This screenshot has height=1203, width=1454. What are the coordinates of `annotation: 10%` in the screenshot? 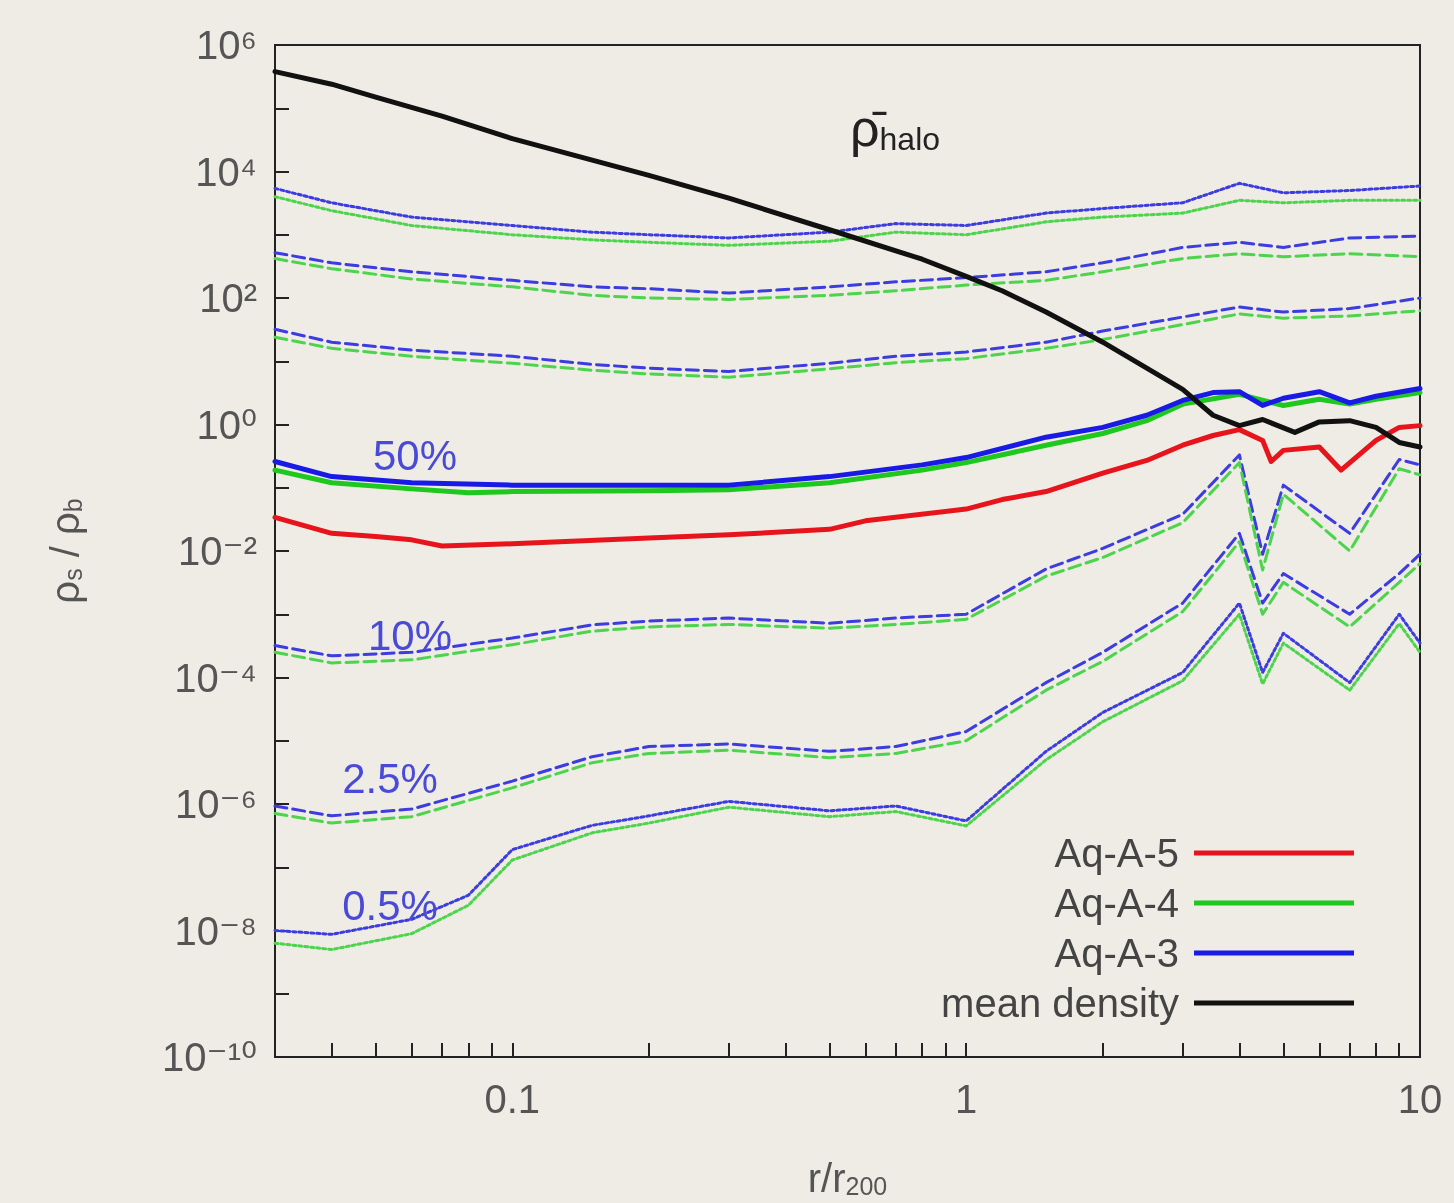 It's located at (410, 635).